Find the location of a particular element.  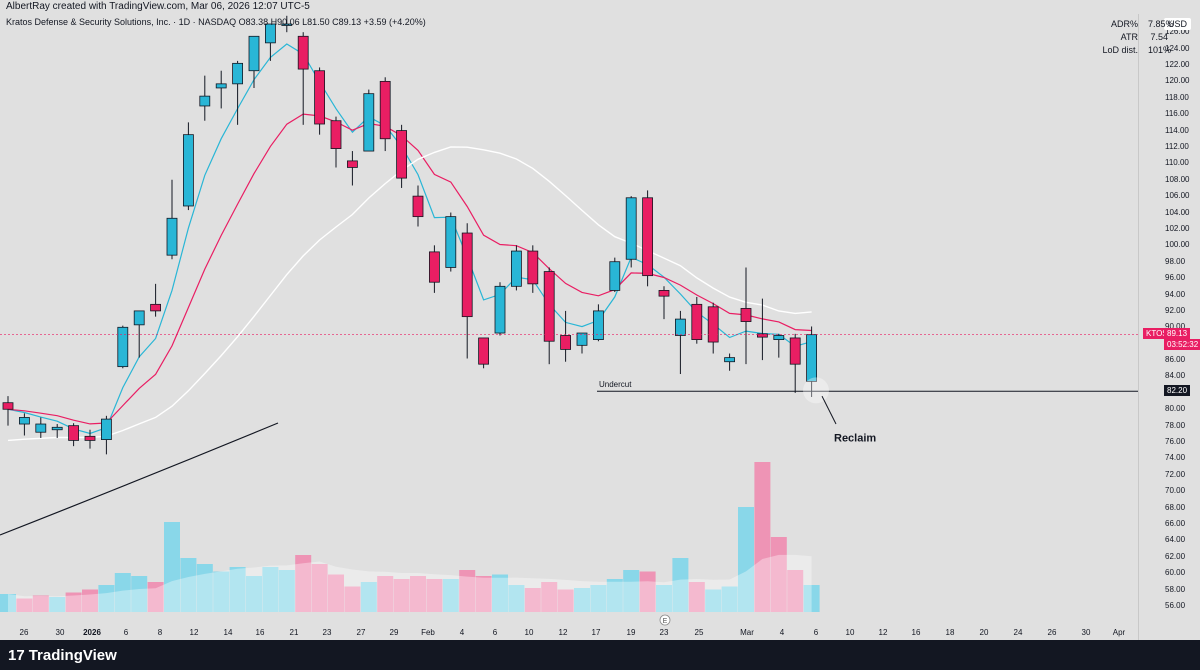

date-tick: Mar is located at coordinates (747, 632).